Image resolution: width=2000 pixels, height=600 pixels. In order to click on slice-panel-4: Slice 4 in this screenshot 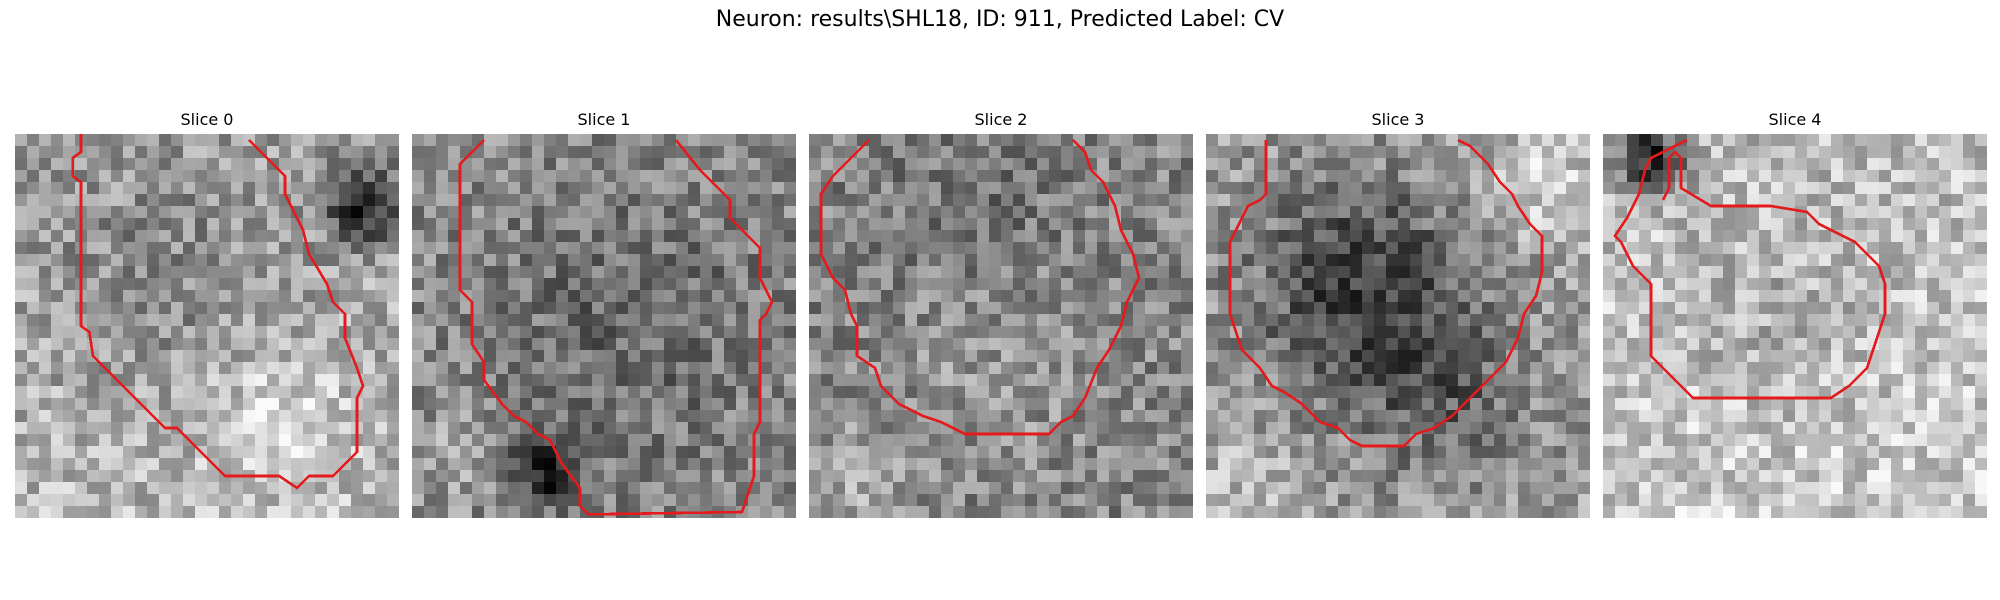, I will do `click(1795, 313)`.